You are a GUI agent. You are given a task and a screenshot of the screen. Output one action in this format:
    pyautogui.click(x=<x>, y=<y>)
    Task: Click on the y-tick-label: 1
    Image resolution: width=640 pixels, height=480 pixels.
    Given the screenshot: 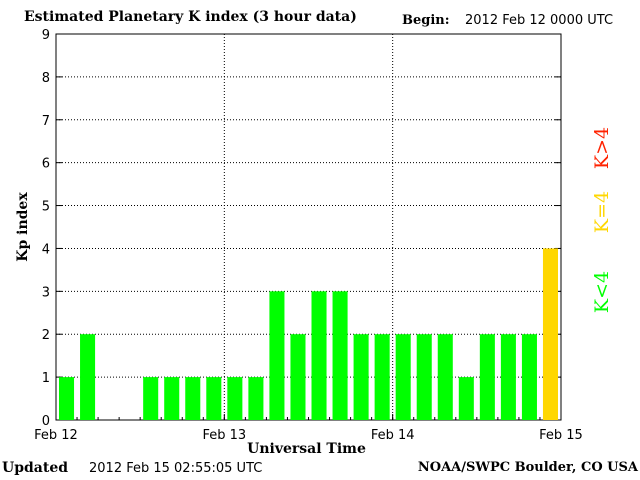 What is the action you would take?
    pyautogui.click(x=46, y=378)
    